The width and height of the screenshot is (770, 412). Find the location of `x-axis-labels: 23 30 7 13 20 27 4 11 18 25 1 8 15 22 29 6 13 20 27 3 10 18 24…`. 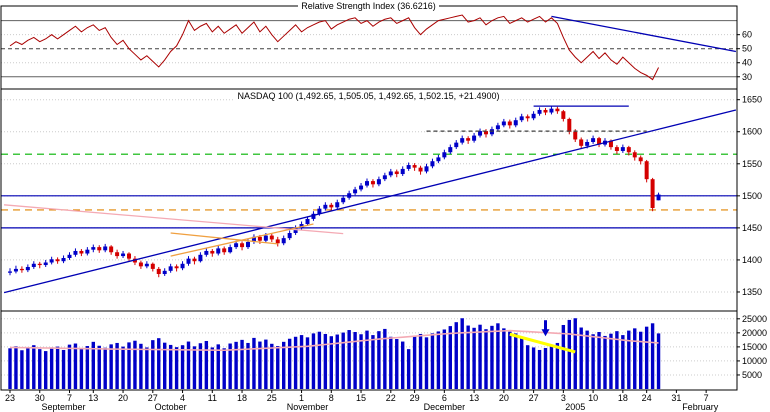

x-axis-labels: 23 30 7 13 20 27 4 11 18 25 1 8 15 22 29 6 13 20 27 3 10 18 24… is located at coordinates (362, 401).